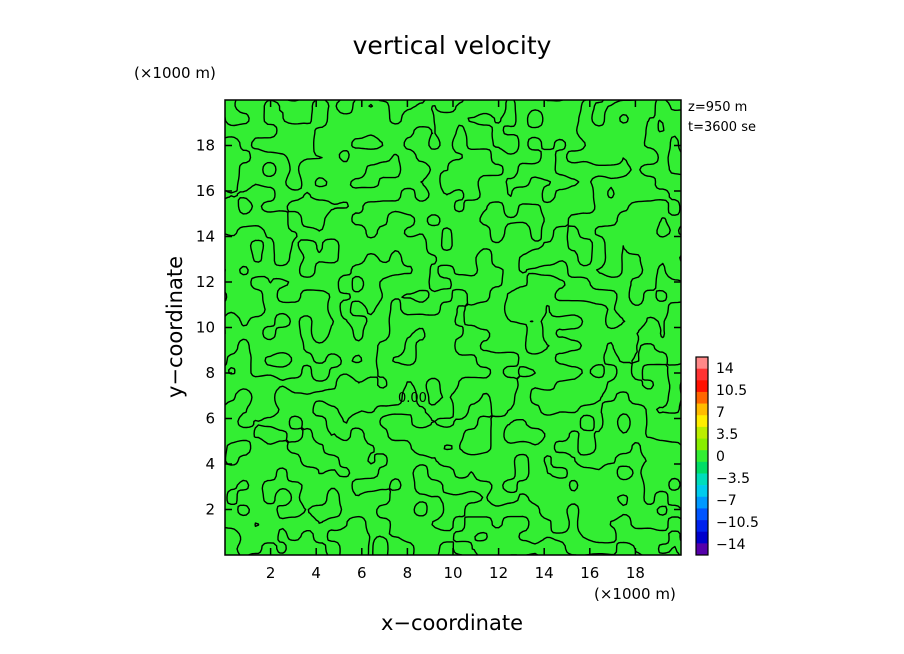 The height and width of the screenshot is (654, 904). Describe the element at coordinates (271, 573) in the screenshot. I see `x-tick-label: 2` at that location.